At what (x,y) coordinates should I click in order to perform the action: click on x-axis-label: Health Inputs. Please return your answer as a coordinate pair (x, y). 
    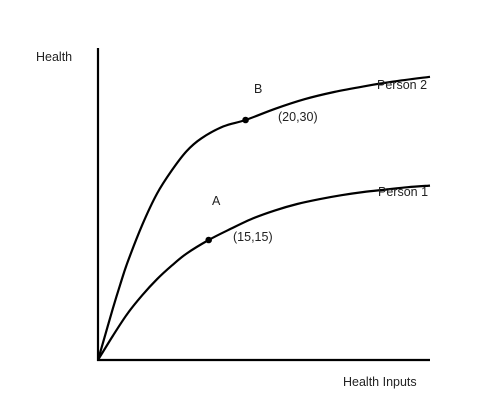
    Looking at the image, I should click on (380, 382).